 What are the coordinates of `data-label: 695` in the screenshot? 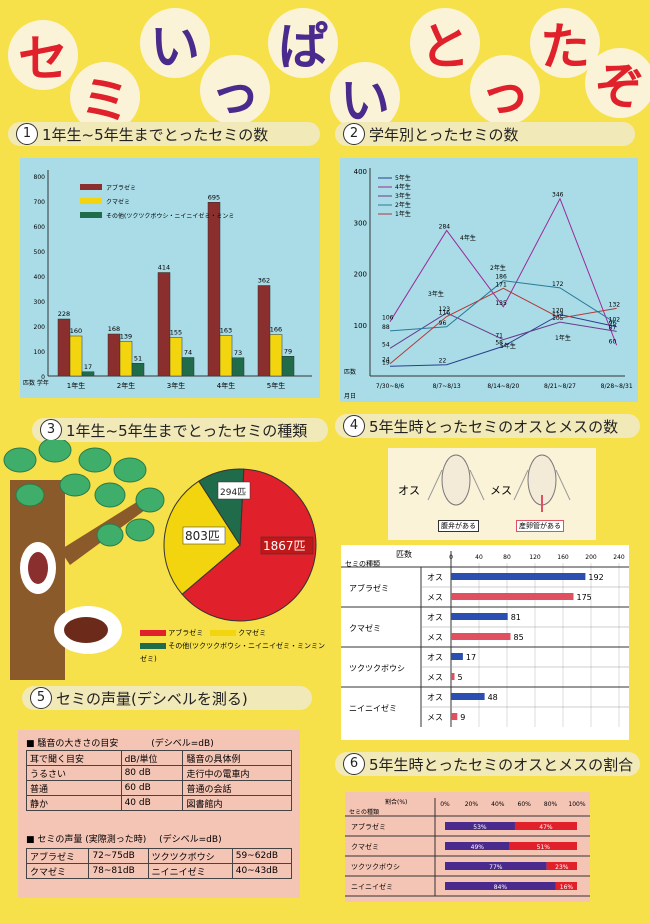 It's located at (214, 197).